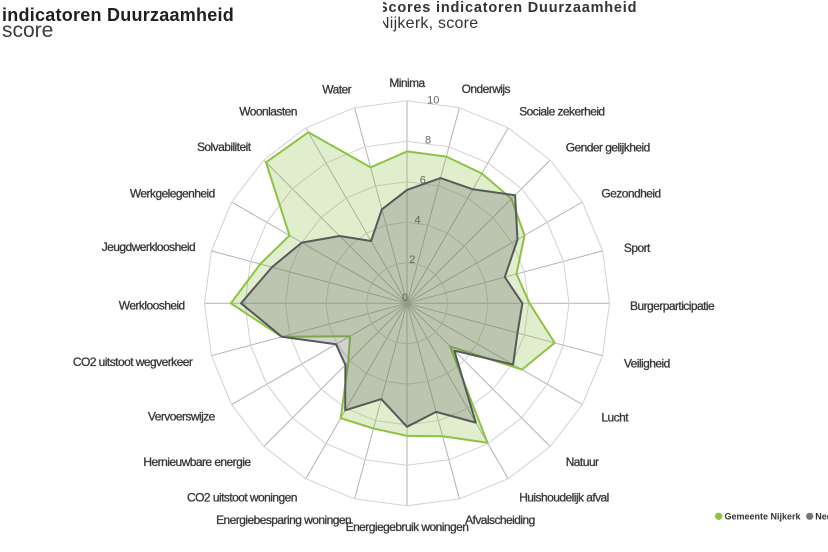  What do you see at coordinates (637, 248) in the screenshot?
I see `svg-text: Sport` at bounding box center [637, 248].